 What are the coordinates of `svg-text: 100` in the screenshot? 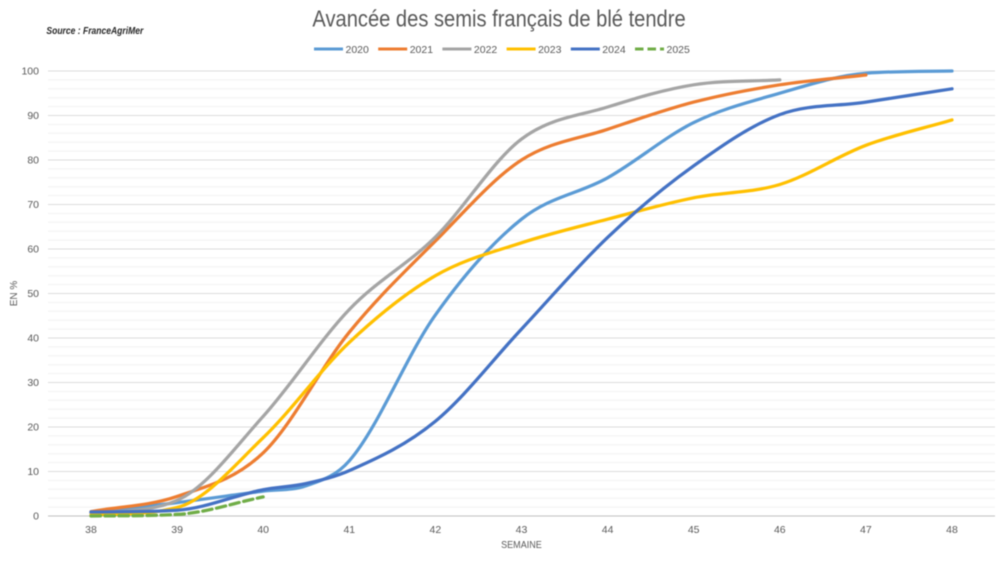 It's located at (30, 72).